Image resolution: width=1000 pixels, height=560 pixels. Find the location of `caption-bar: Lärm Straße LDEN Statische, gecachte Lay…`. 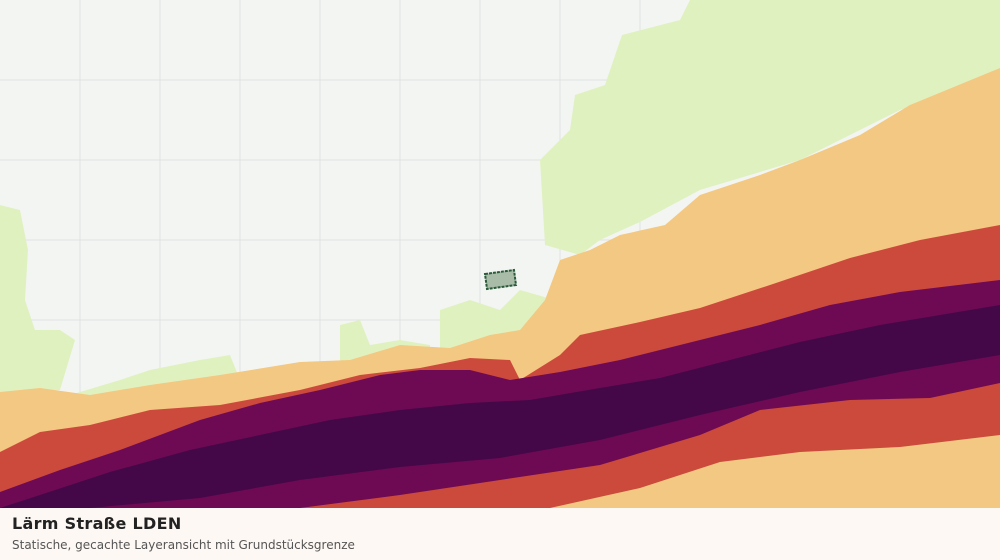

caption-bar: Lärm Straße LDEN Statische, gecachte Lay… is located at coordinates (500, 534).